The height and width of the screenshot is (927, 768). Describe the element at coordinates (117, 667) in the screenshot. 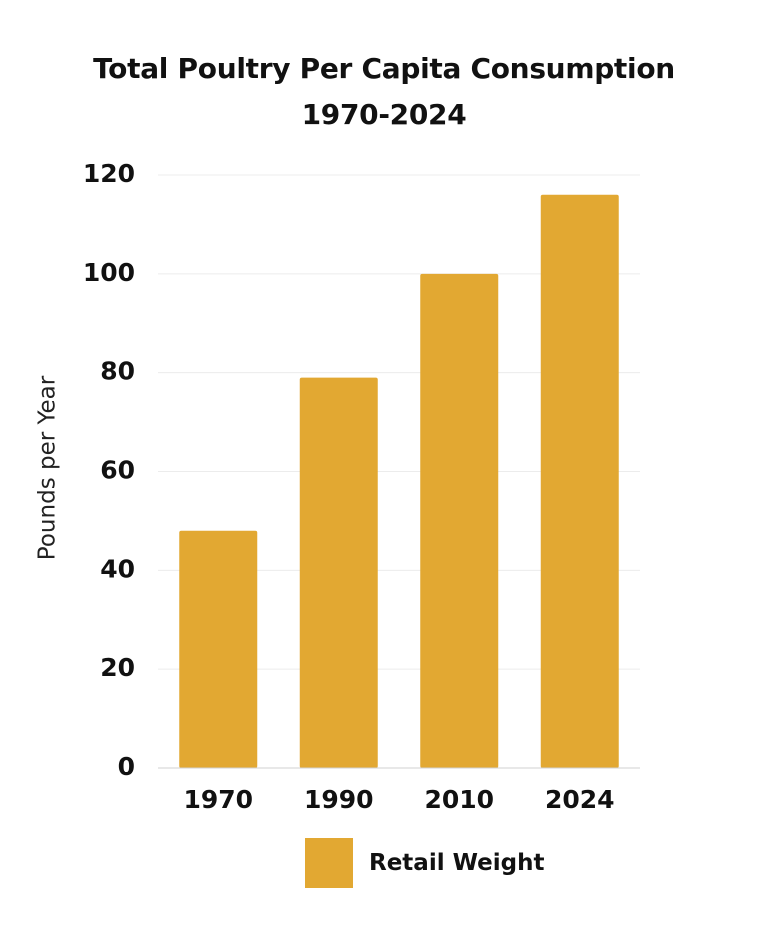

I see `y-tick-label: 20` at that location.